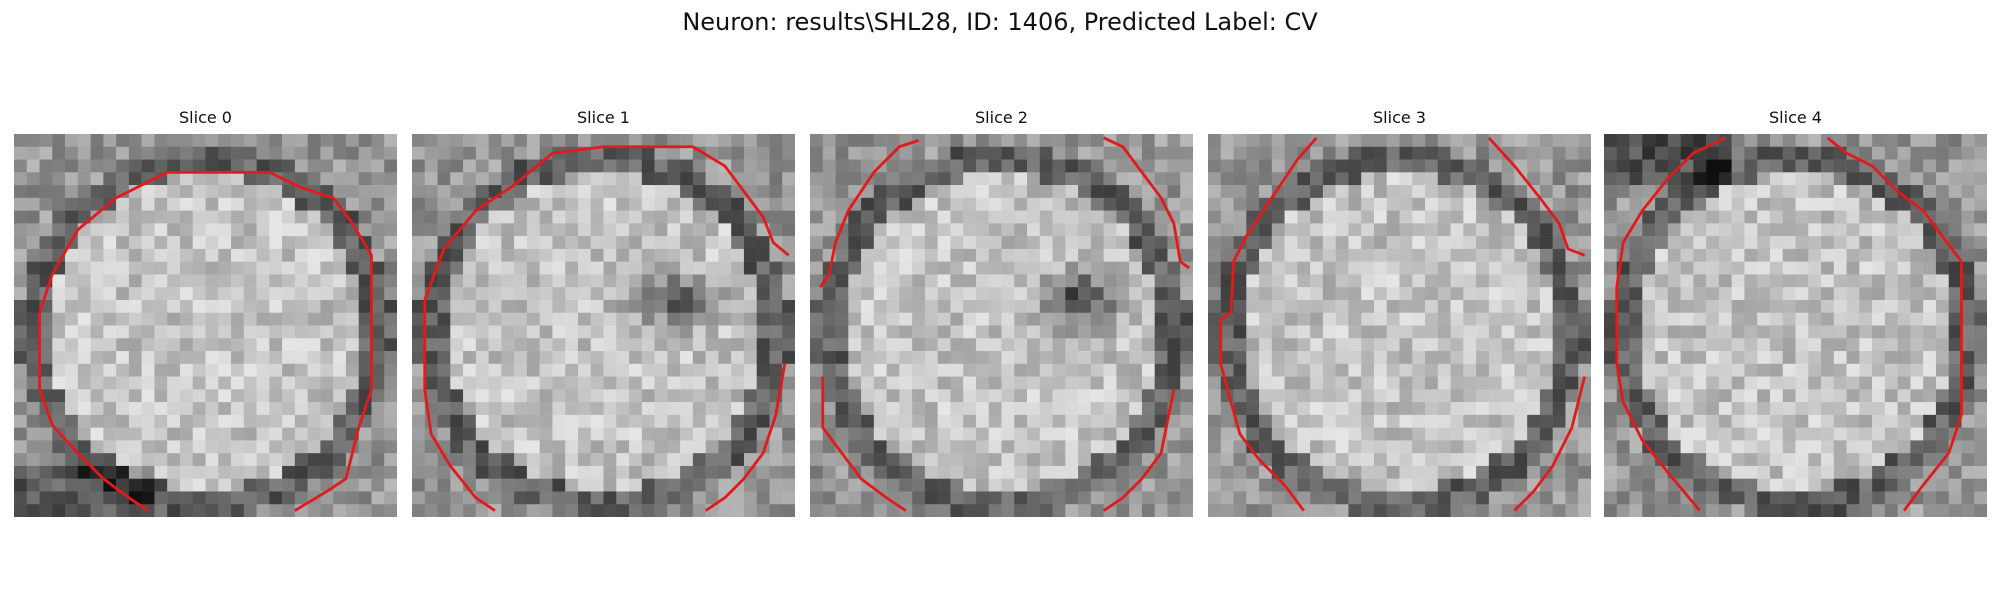 The height and width of the screenshot is (600, 2000). What do you see at coordinates (1549, 444) in the screenshot?
I see `slice-3-contour-right-lower` at bounding box center [1549, 444].